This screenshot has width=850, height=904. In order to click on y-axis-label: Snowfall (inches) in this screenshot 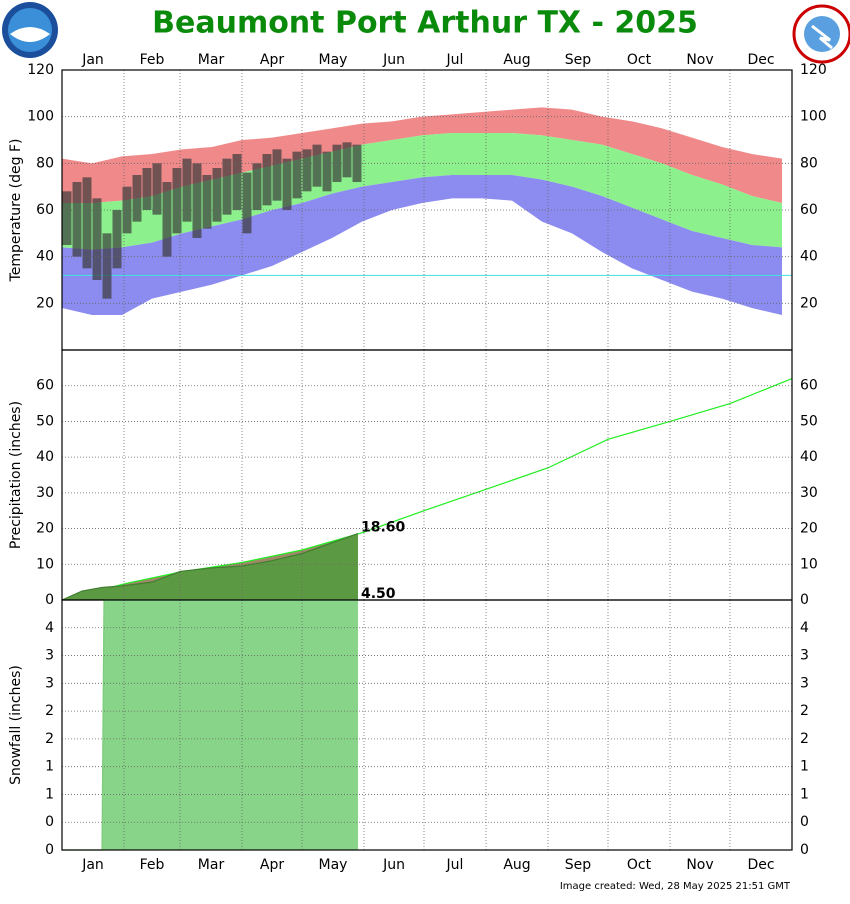, I will do `click(16, 725)`.